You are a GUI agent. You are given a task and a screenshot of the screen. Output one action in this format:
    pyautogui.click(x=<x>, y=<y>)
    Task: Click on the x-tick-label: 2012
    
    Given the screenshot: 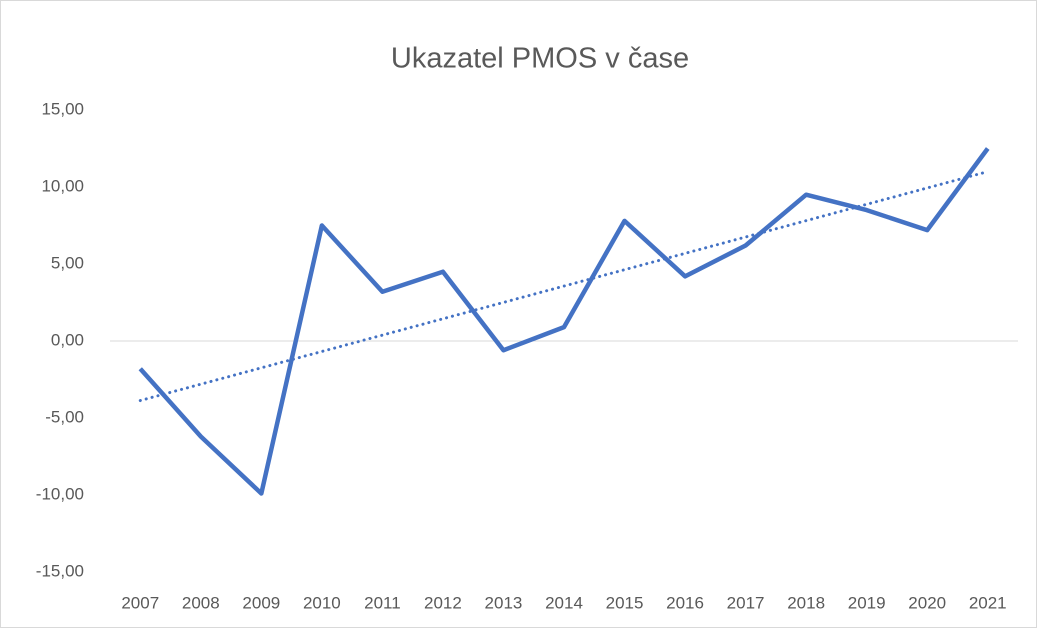 What is the action you would take?
    pyautogui.click(x=443, y=602)
    